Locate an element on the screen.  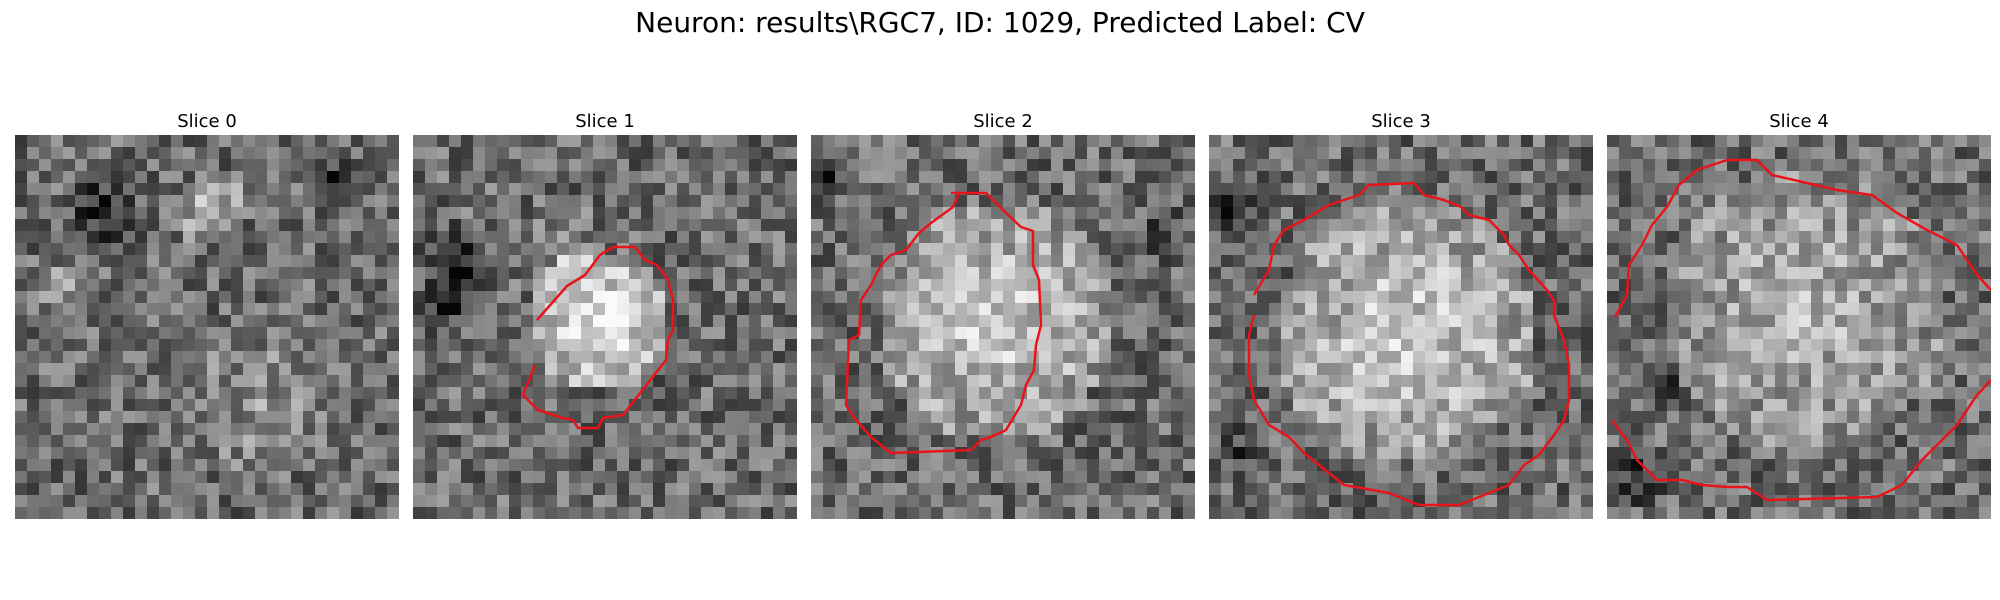
slice-panel: Slice 4 is located at coordinates (1799, 122).